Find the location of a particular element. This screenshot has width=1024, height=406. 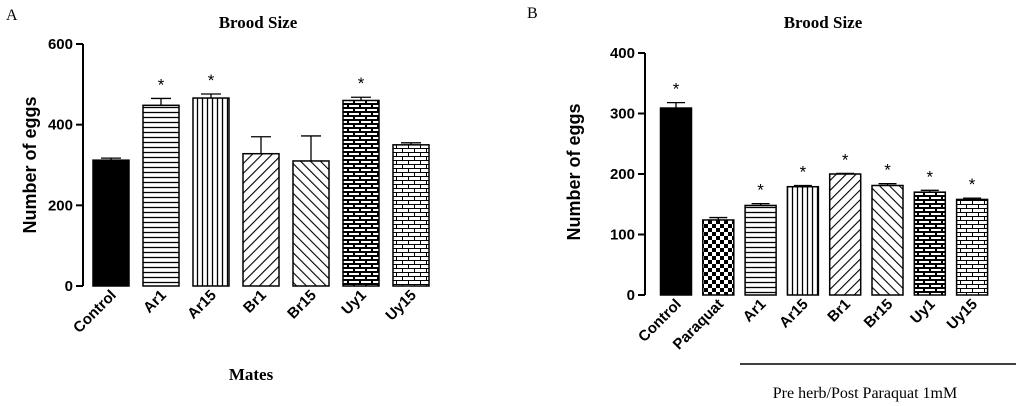

panel-a-letter: A is located at coordinates (12, 15).